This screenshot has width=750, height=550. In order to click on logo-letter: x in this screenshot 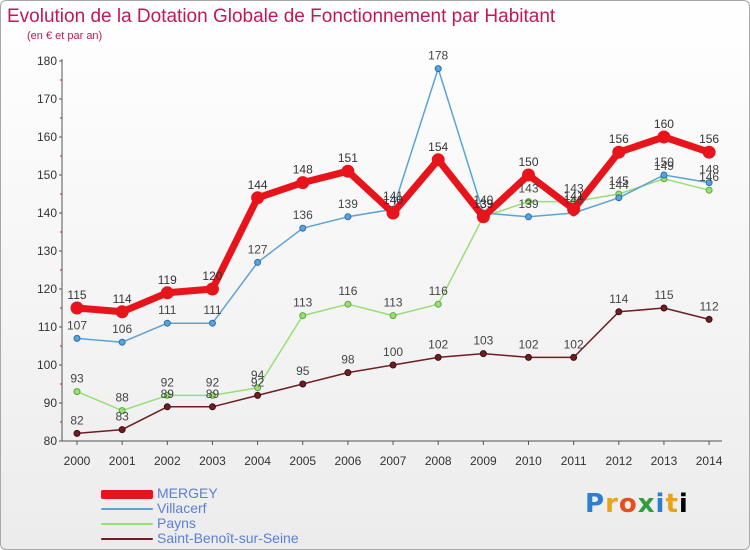, I will do `click(646, 504)`.